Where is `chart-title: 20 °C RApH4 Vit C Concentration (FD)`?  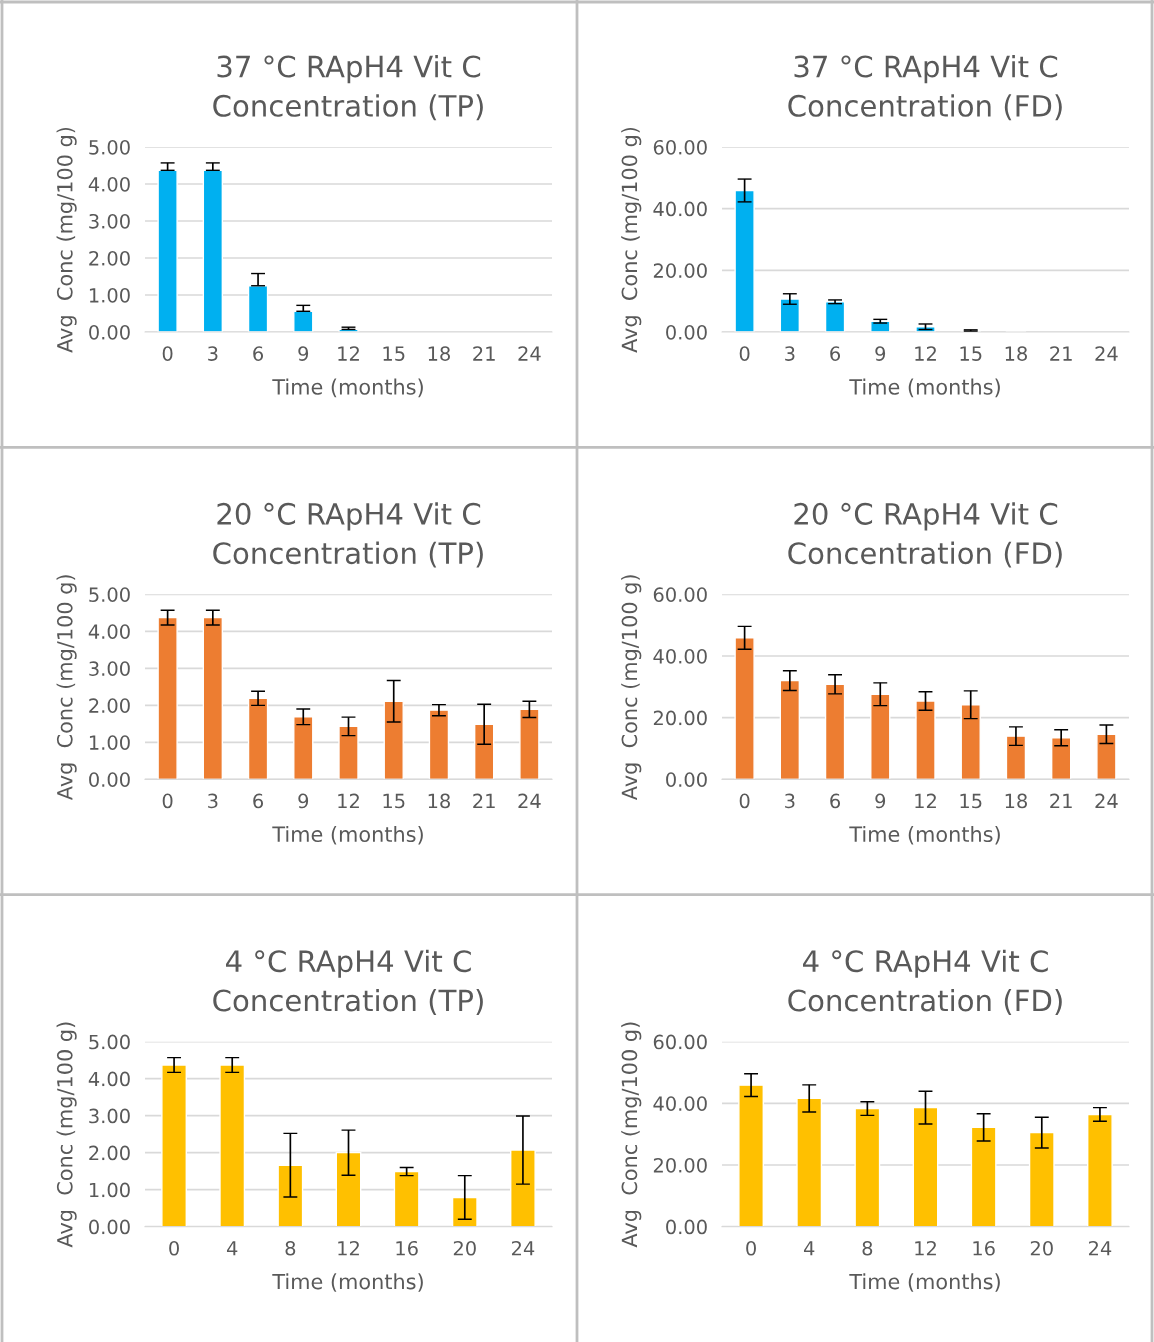
chart-title: 20 °C RApH4 Vit C Concentration (FD) is located at coordinates (925, 535).